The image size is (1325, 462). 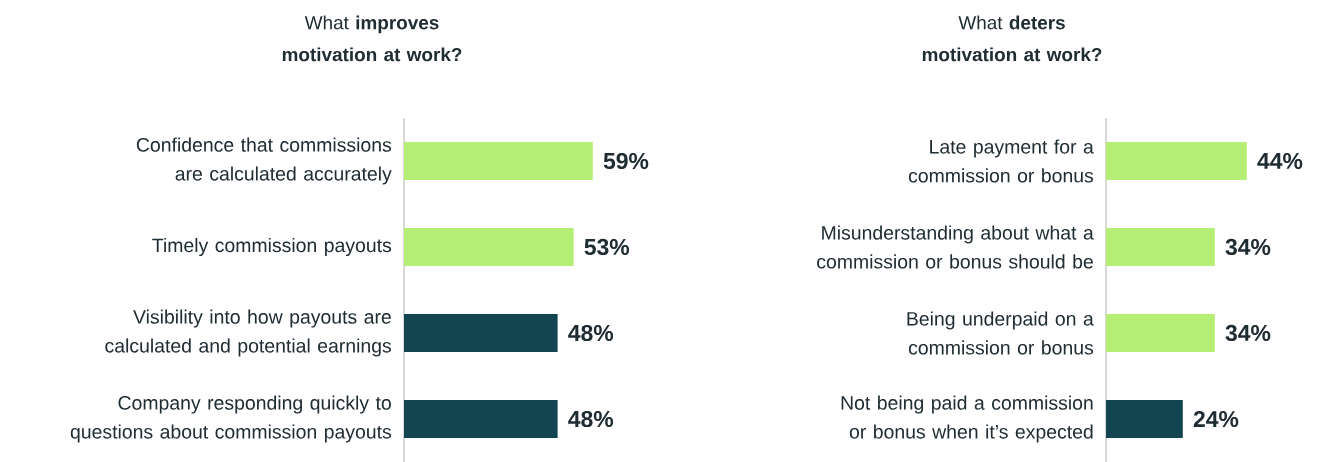 What do you see at coordinates (1012, 38) in the screenshot?
I see `chart-title: What deters motivation at work?` at bounding box center [1012, 38].